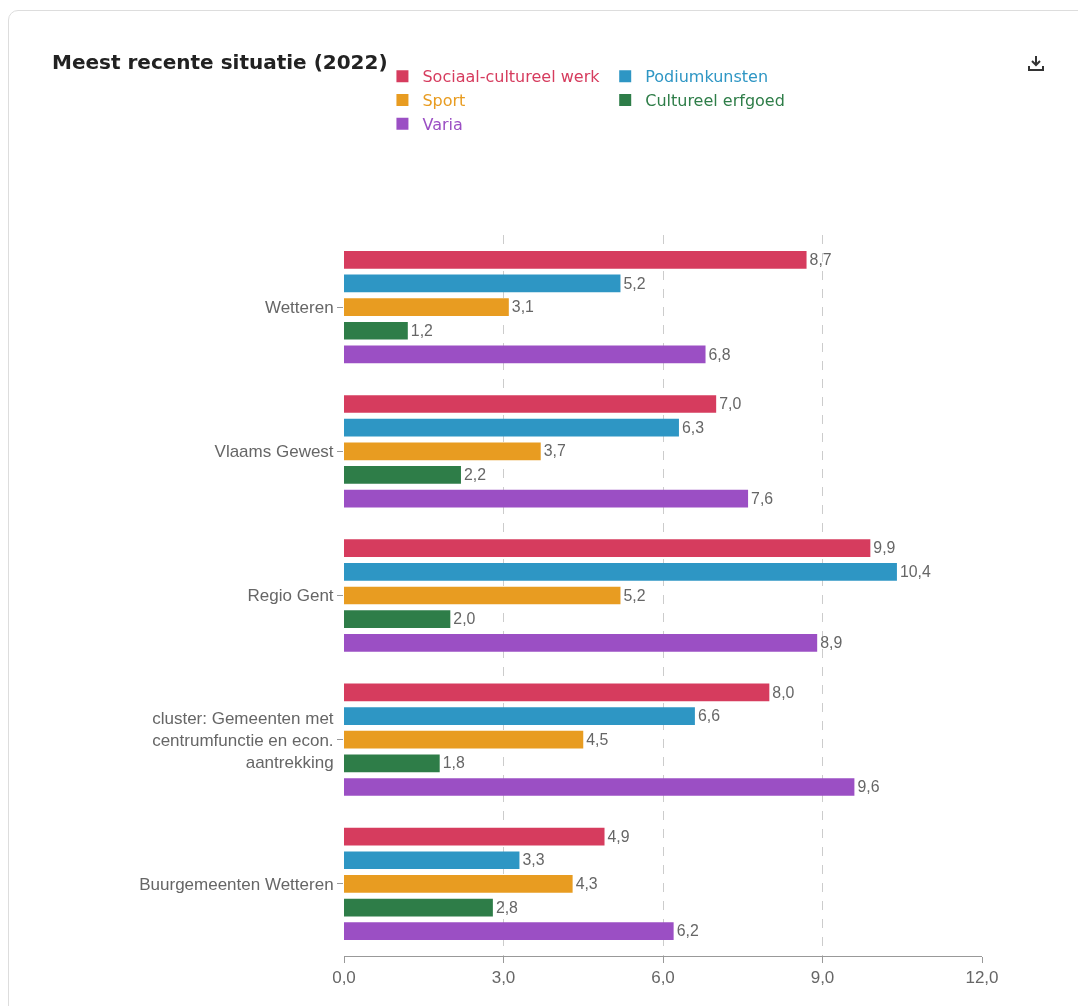 The height and width of the screenshot is (1006, 1078). What do you see at coordinates (220, 62) in the screenshot?
I see `chart-title: Meest recente situatie (2022)` at bounding box center [220, 62].